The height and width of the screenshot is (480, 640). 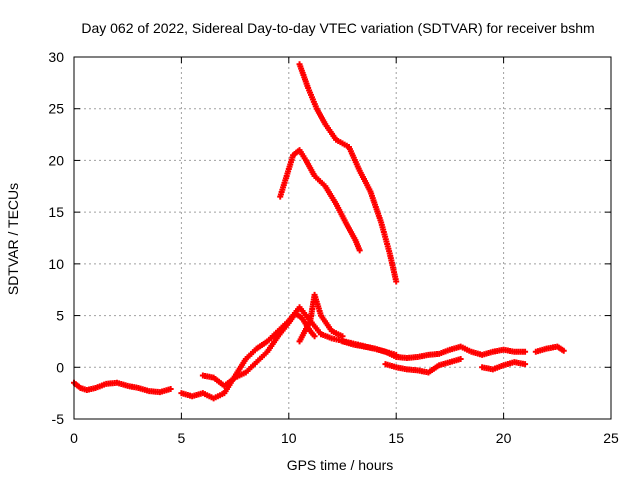 I want to click on y-tick-label: 15, so click(x=56, y=212).